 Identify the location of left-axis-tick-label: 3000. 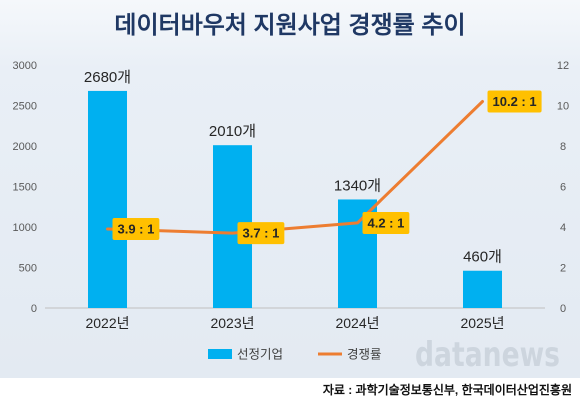
(25, 66).